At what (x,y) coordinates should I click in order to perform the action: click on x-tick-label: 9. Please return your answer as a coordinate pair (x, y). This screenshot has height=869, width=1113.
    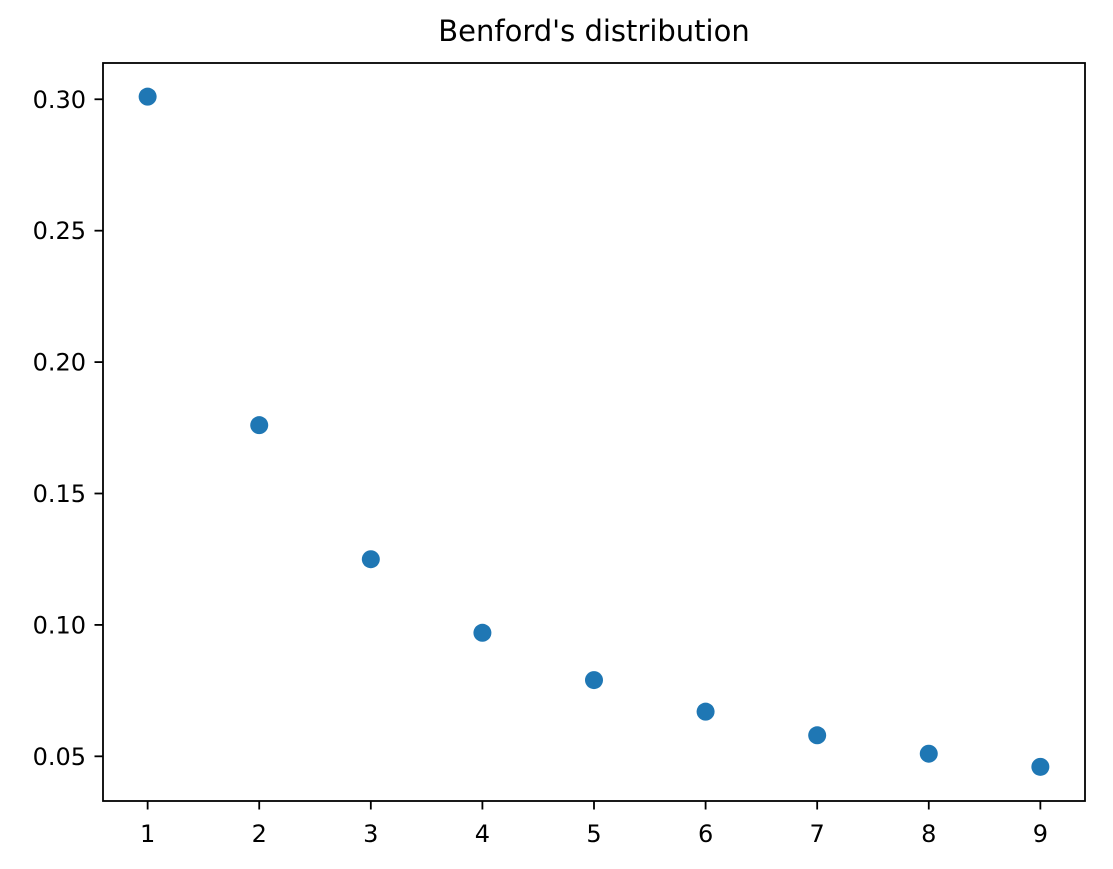
    Looking at the image, I should click on (1040, 834).